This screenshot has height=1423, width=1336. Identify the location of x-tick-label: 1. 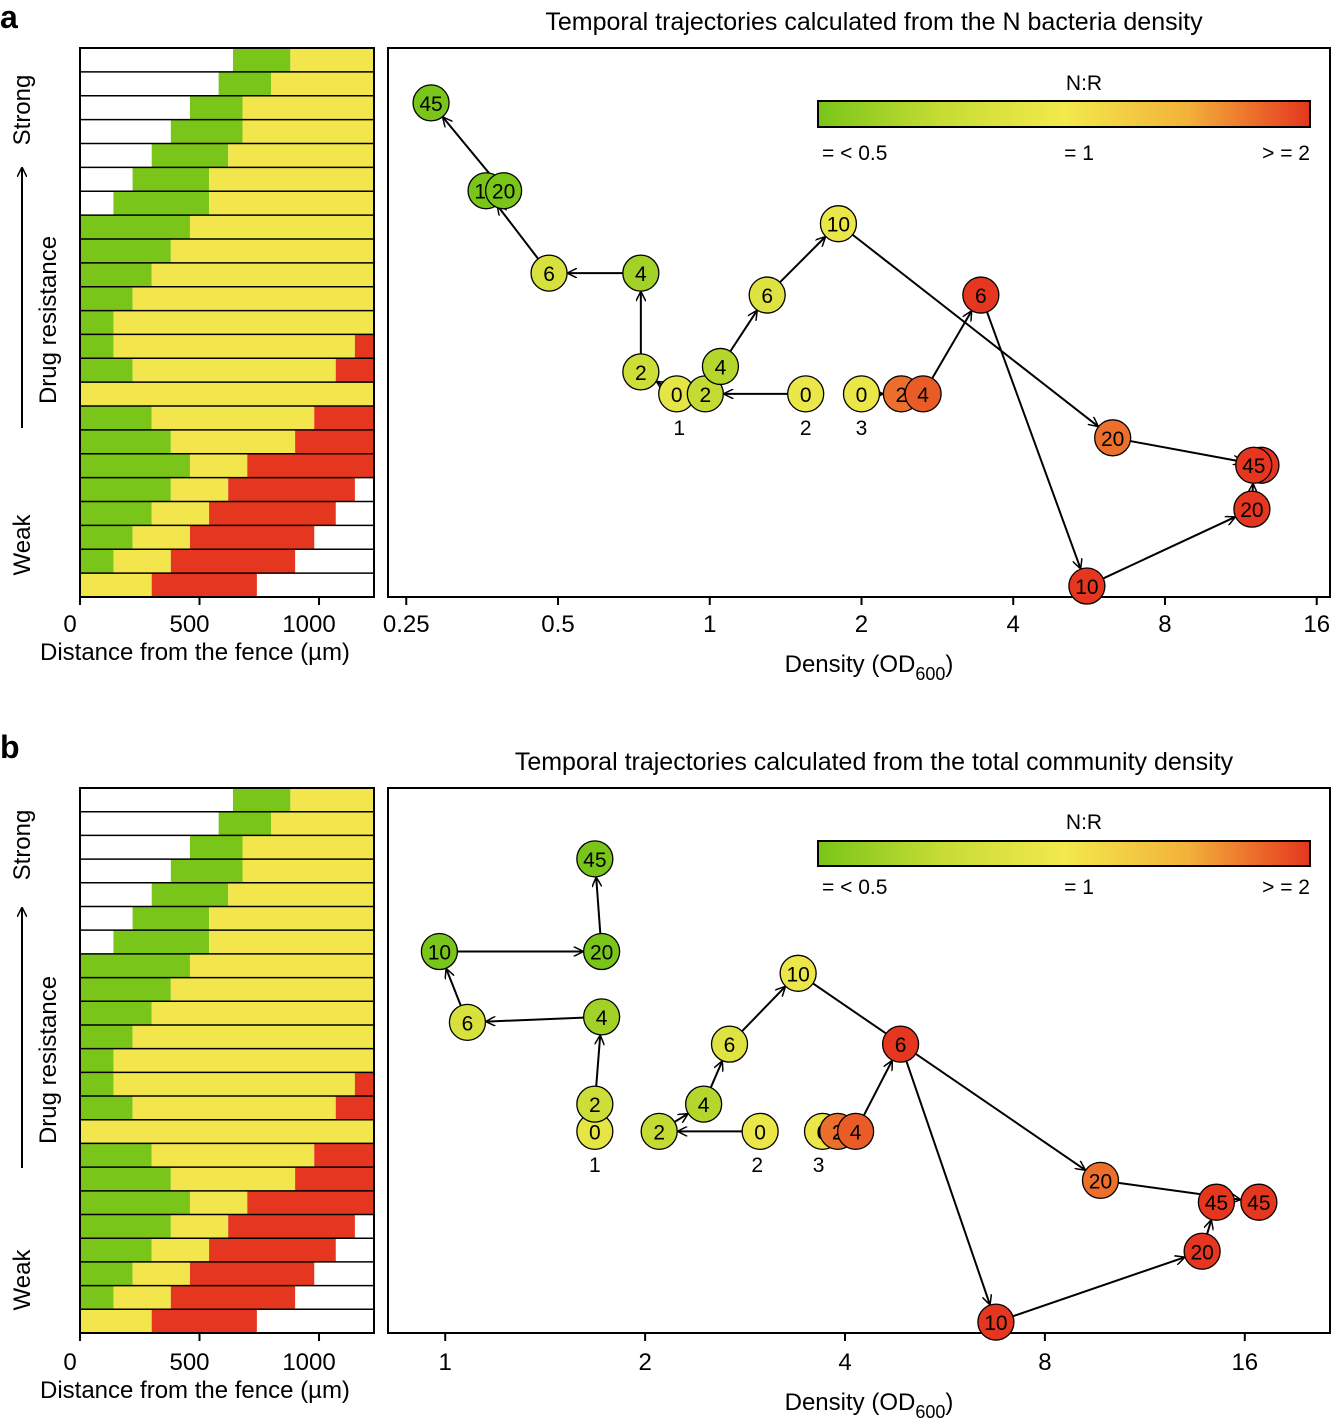
(445, 1362).